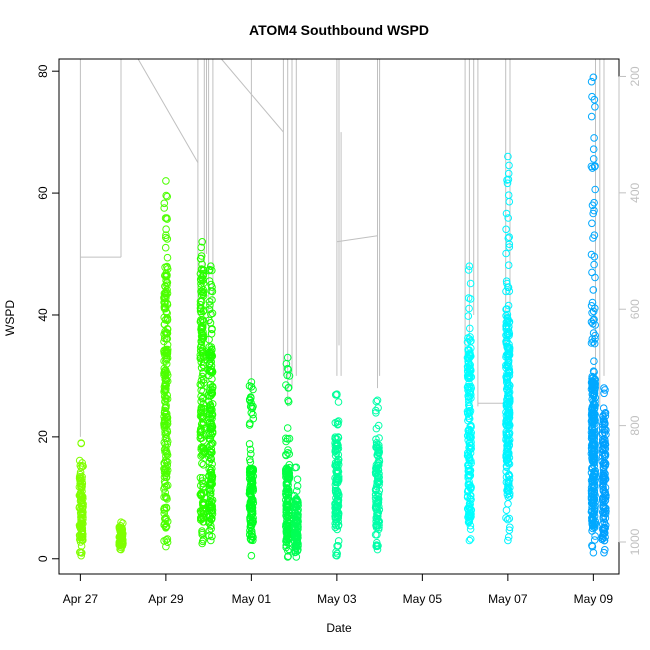 The image size is (650, 650). Describe the element at coordinates (630, 310) in the screenshot. I see `right-axis: 200 400 600 800 1000` at that location.